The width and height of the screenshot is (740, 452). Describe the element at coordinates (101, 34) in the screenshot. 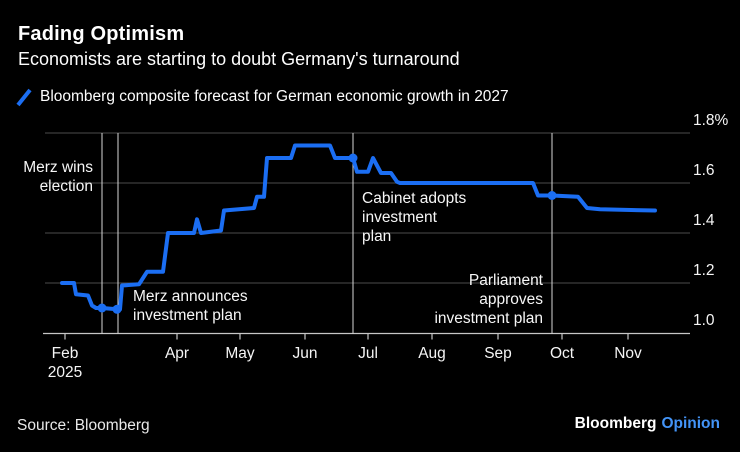

I see `page-title: Fading Optimism` at that location.